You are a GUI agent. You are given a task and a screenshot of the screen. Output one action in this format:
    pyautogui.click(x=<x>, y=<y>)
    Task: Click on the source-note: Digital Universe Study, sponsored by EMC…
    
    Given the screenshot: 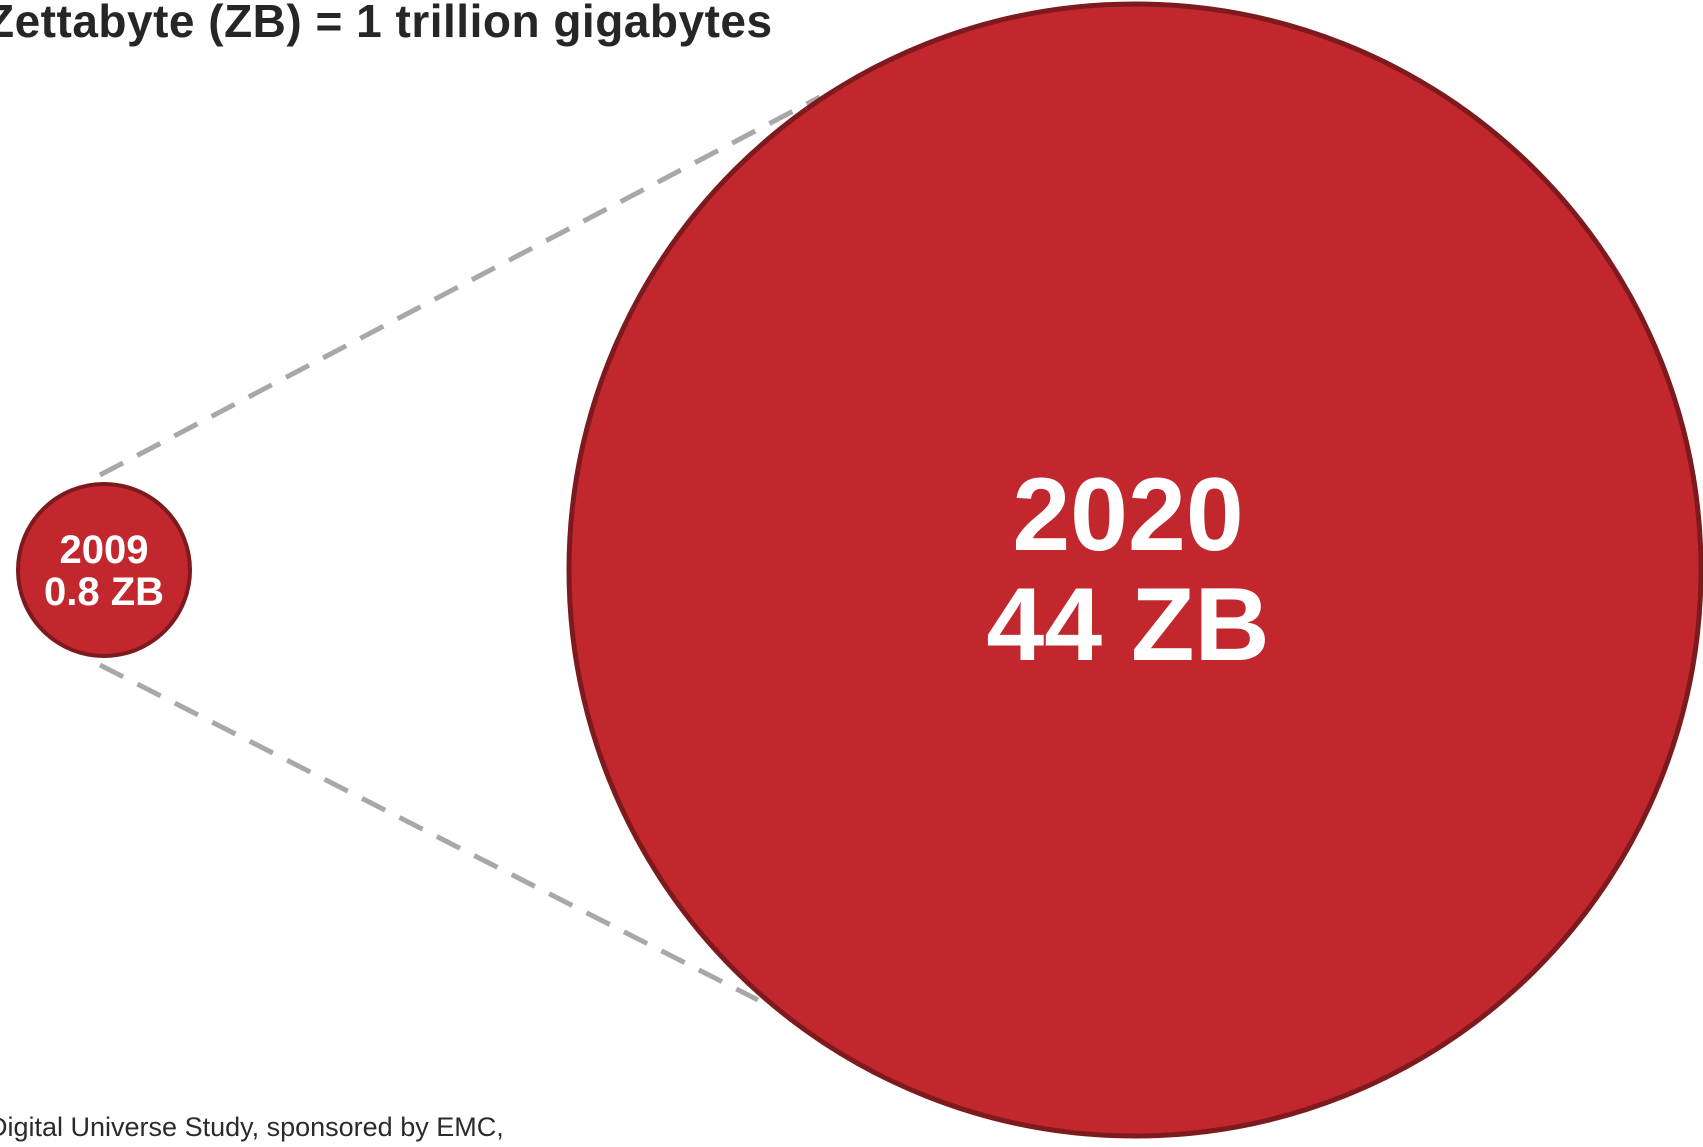 What is the action you would take?
    pyautogui.click(x=252, y=1127)
    